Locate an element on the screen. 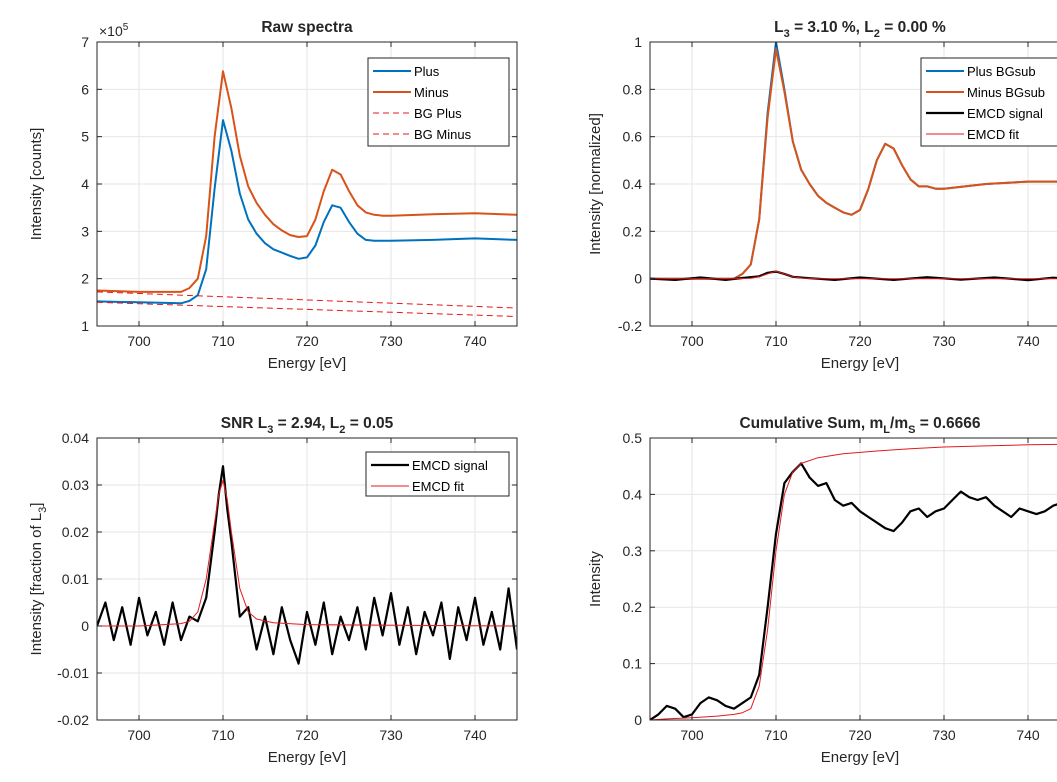 The image size is (1057, 782). series-line-emcd-signal is located at coordinates (307, 565).